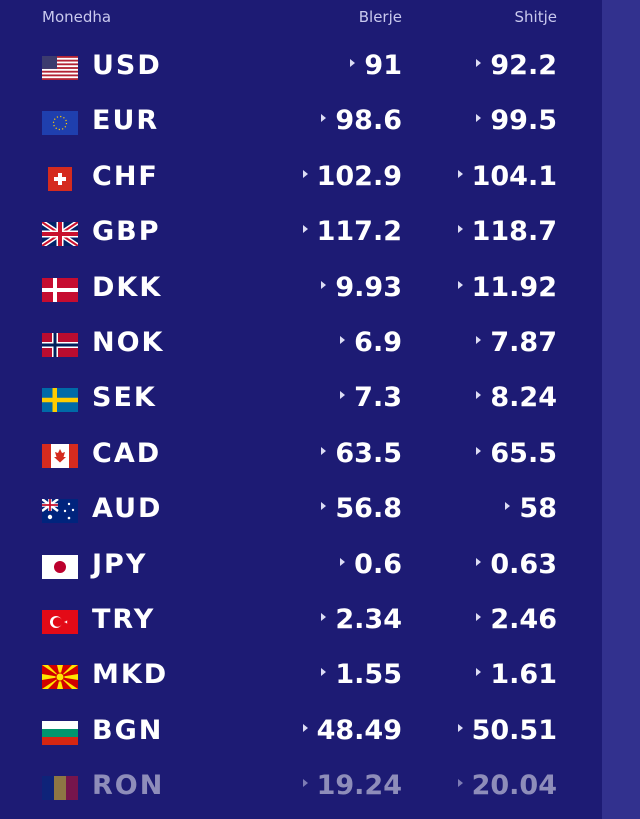 The height and width of the screenshot is (819, 640). I want to click on rate-row-dkk: DKK 9.93 11.92, so click(301, 289).